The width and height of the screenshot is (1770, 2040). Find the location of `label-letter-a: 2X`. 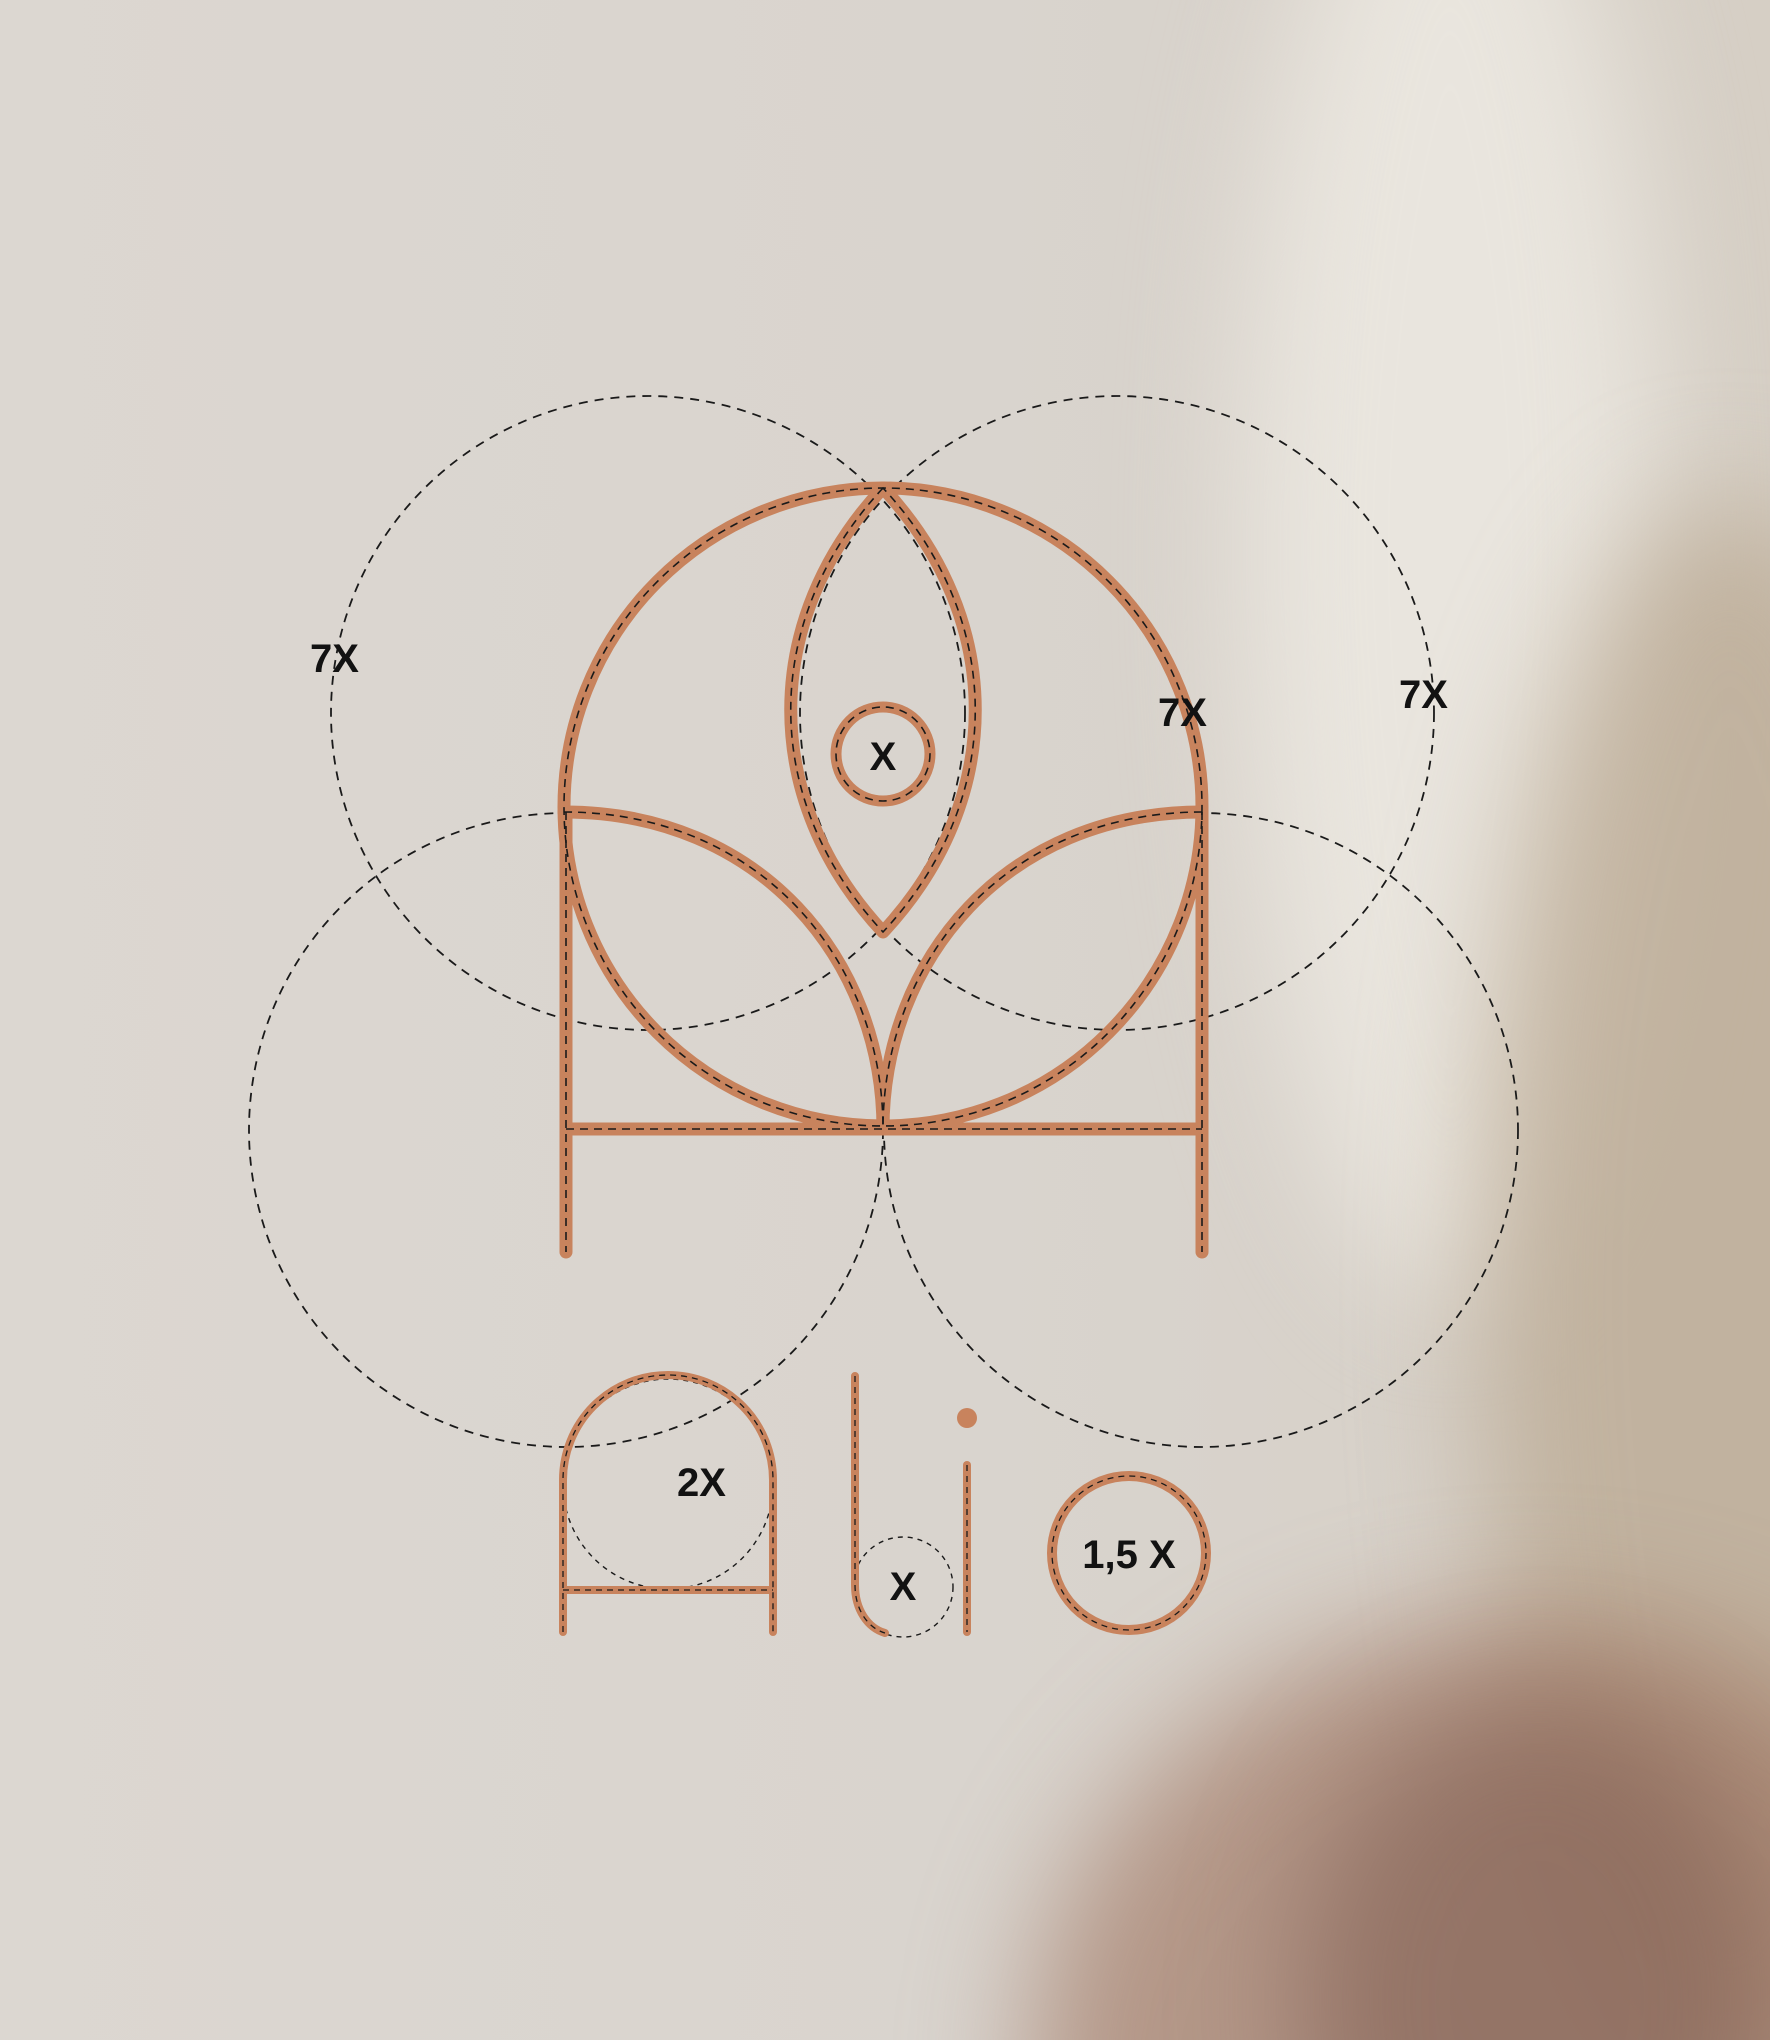

label-letter-a: 2X is located at coordinates (701, 1483).